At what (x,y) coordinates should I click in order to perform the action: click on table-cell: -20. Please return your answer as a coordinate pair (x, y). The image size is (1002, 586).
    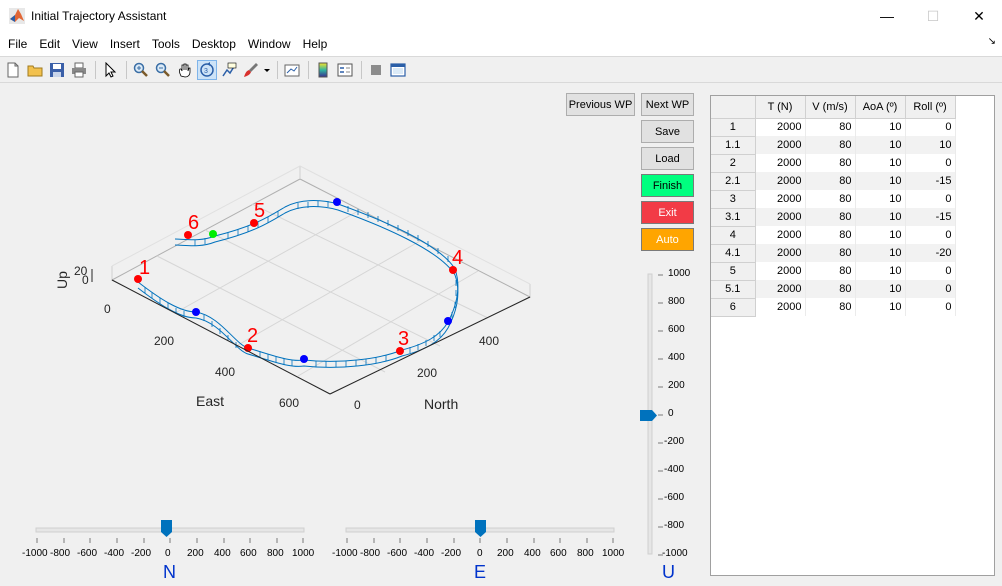
    Looking at the image, I should click on (930, 253).